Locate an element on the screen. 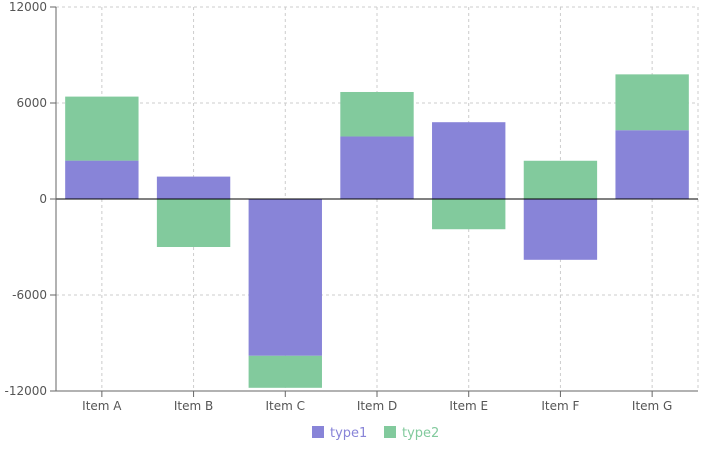 The height and width of the screenshot is (452, 715). bar-type1-item-e is located at coordinates (469, 160).